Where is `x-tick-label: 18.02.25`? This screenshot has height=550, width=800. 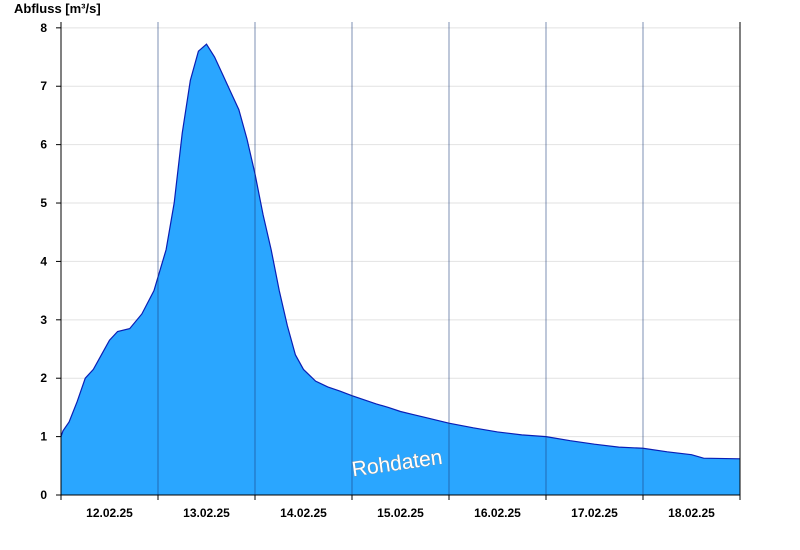 x-tick-label: 18.02.25 is located at coordinates (691, 513).